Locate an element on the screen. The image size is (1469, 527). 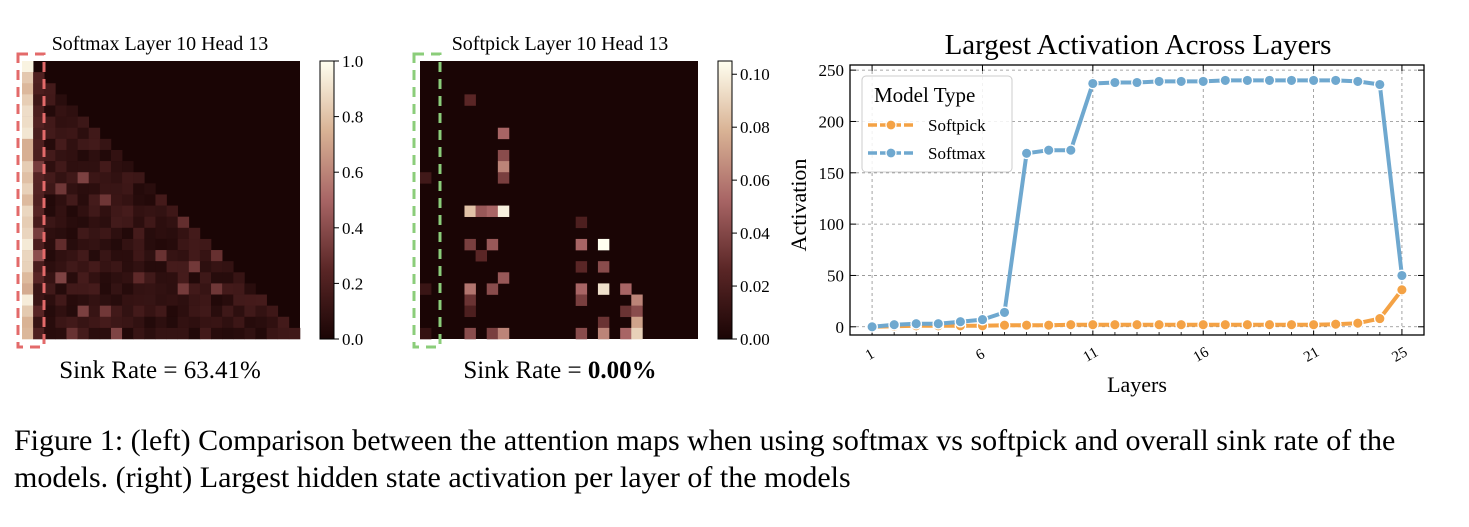
softpick-heatmap-title: Softpick Layer 10 Head 13 is located at coordinates (560, 44).